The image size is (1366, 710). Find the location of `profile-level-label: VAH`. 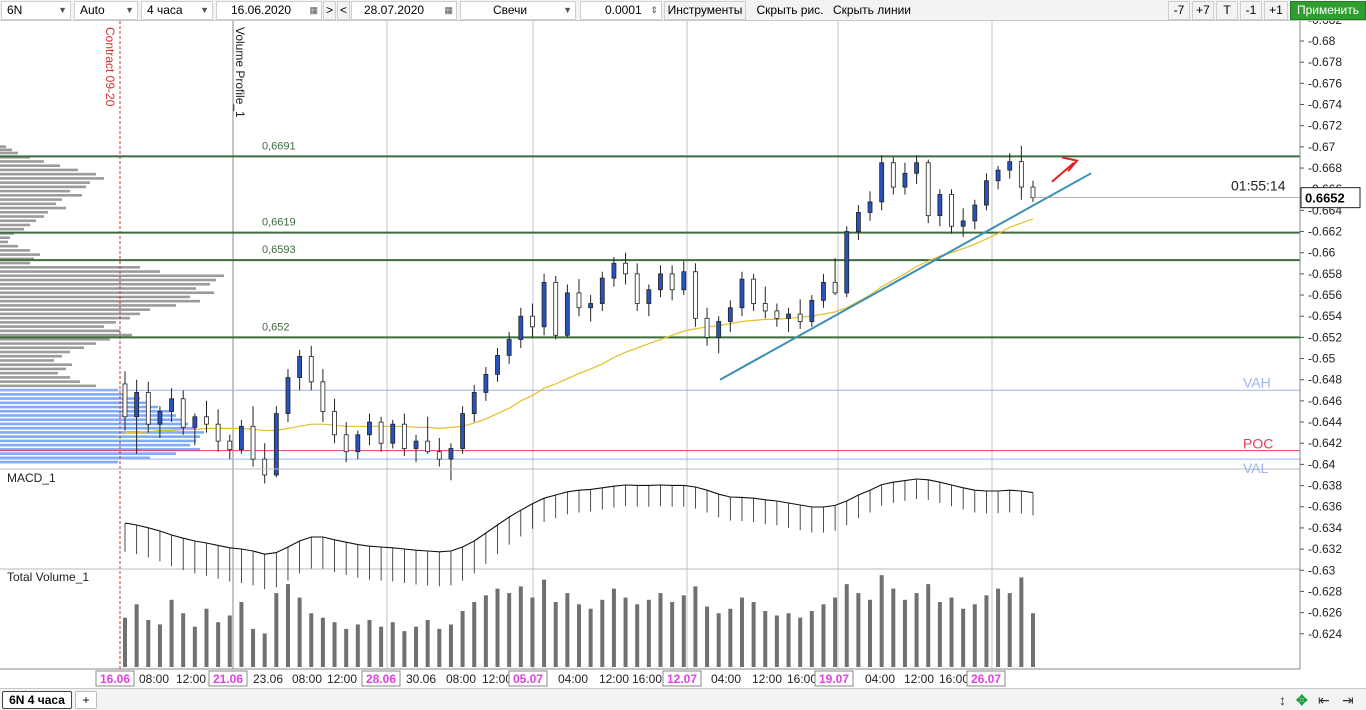

profile-level-label: VAH is located at coordinates (1257, 382).